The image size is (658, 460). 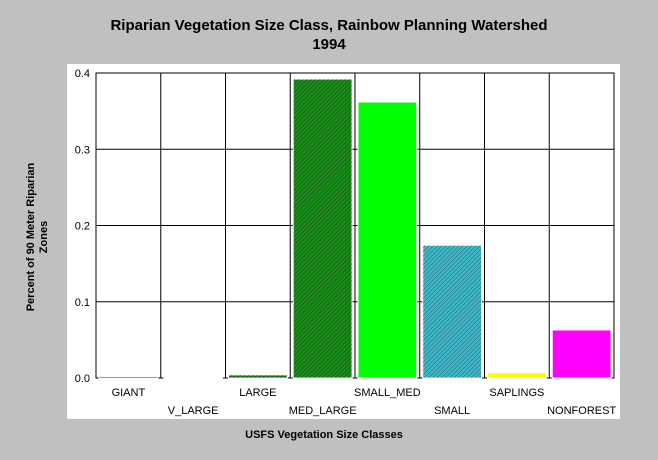 I want to click on x-category-label: V_LARGE, so click(x=193, y=411).